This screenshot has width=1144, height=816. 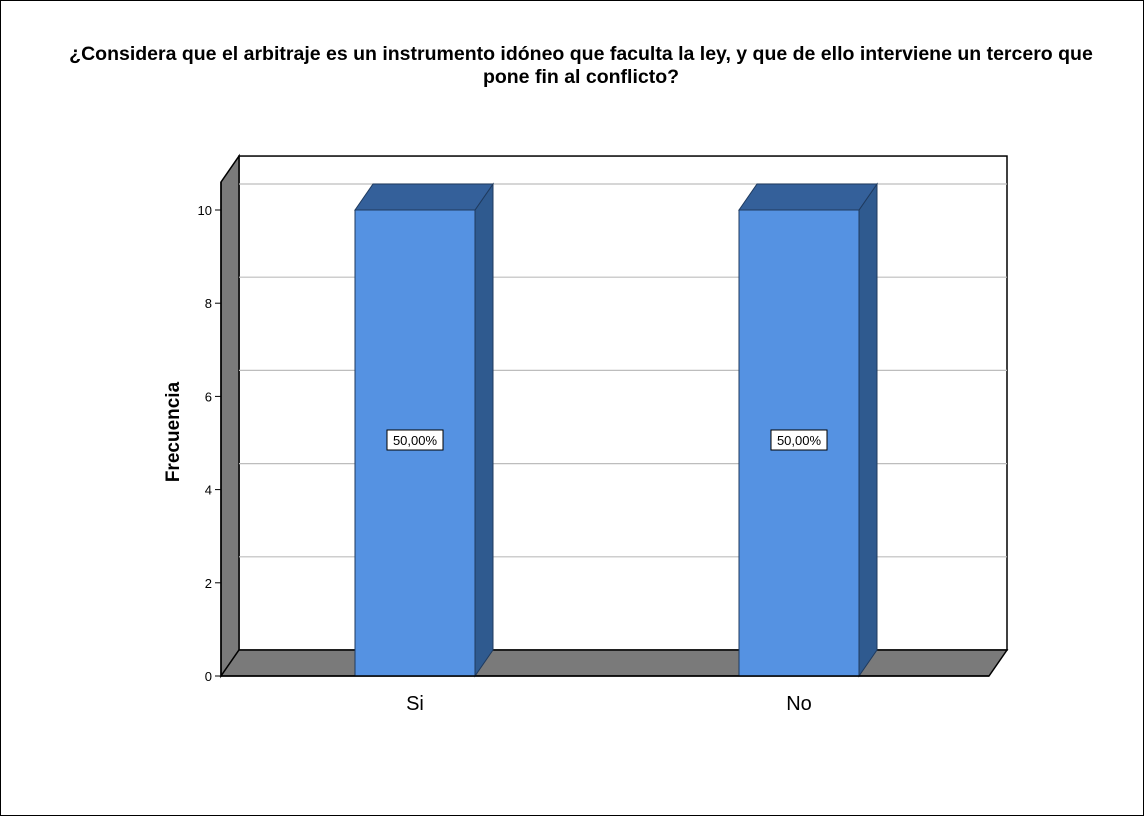 I want to click on x-tick-label: No, so click(x=799, y=704).